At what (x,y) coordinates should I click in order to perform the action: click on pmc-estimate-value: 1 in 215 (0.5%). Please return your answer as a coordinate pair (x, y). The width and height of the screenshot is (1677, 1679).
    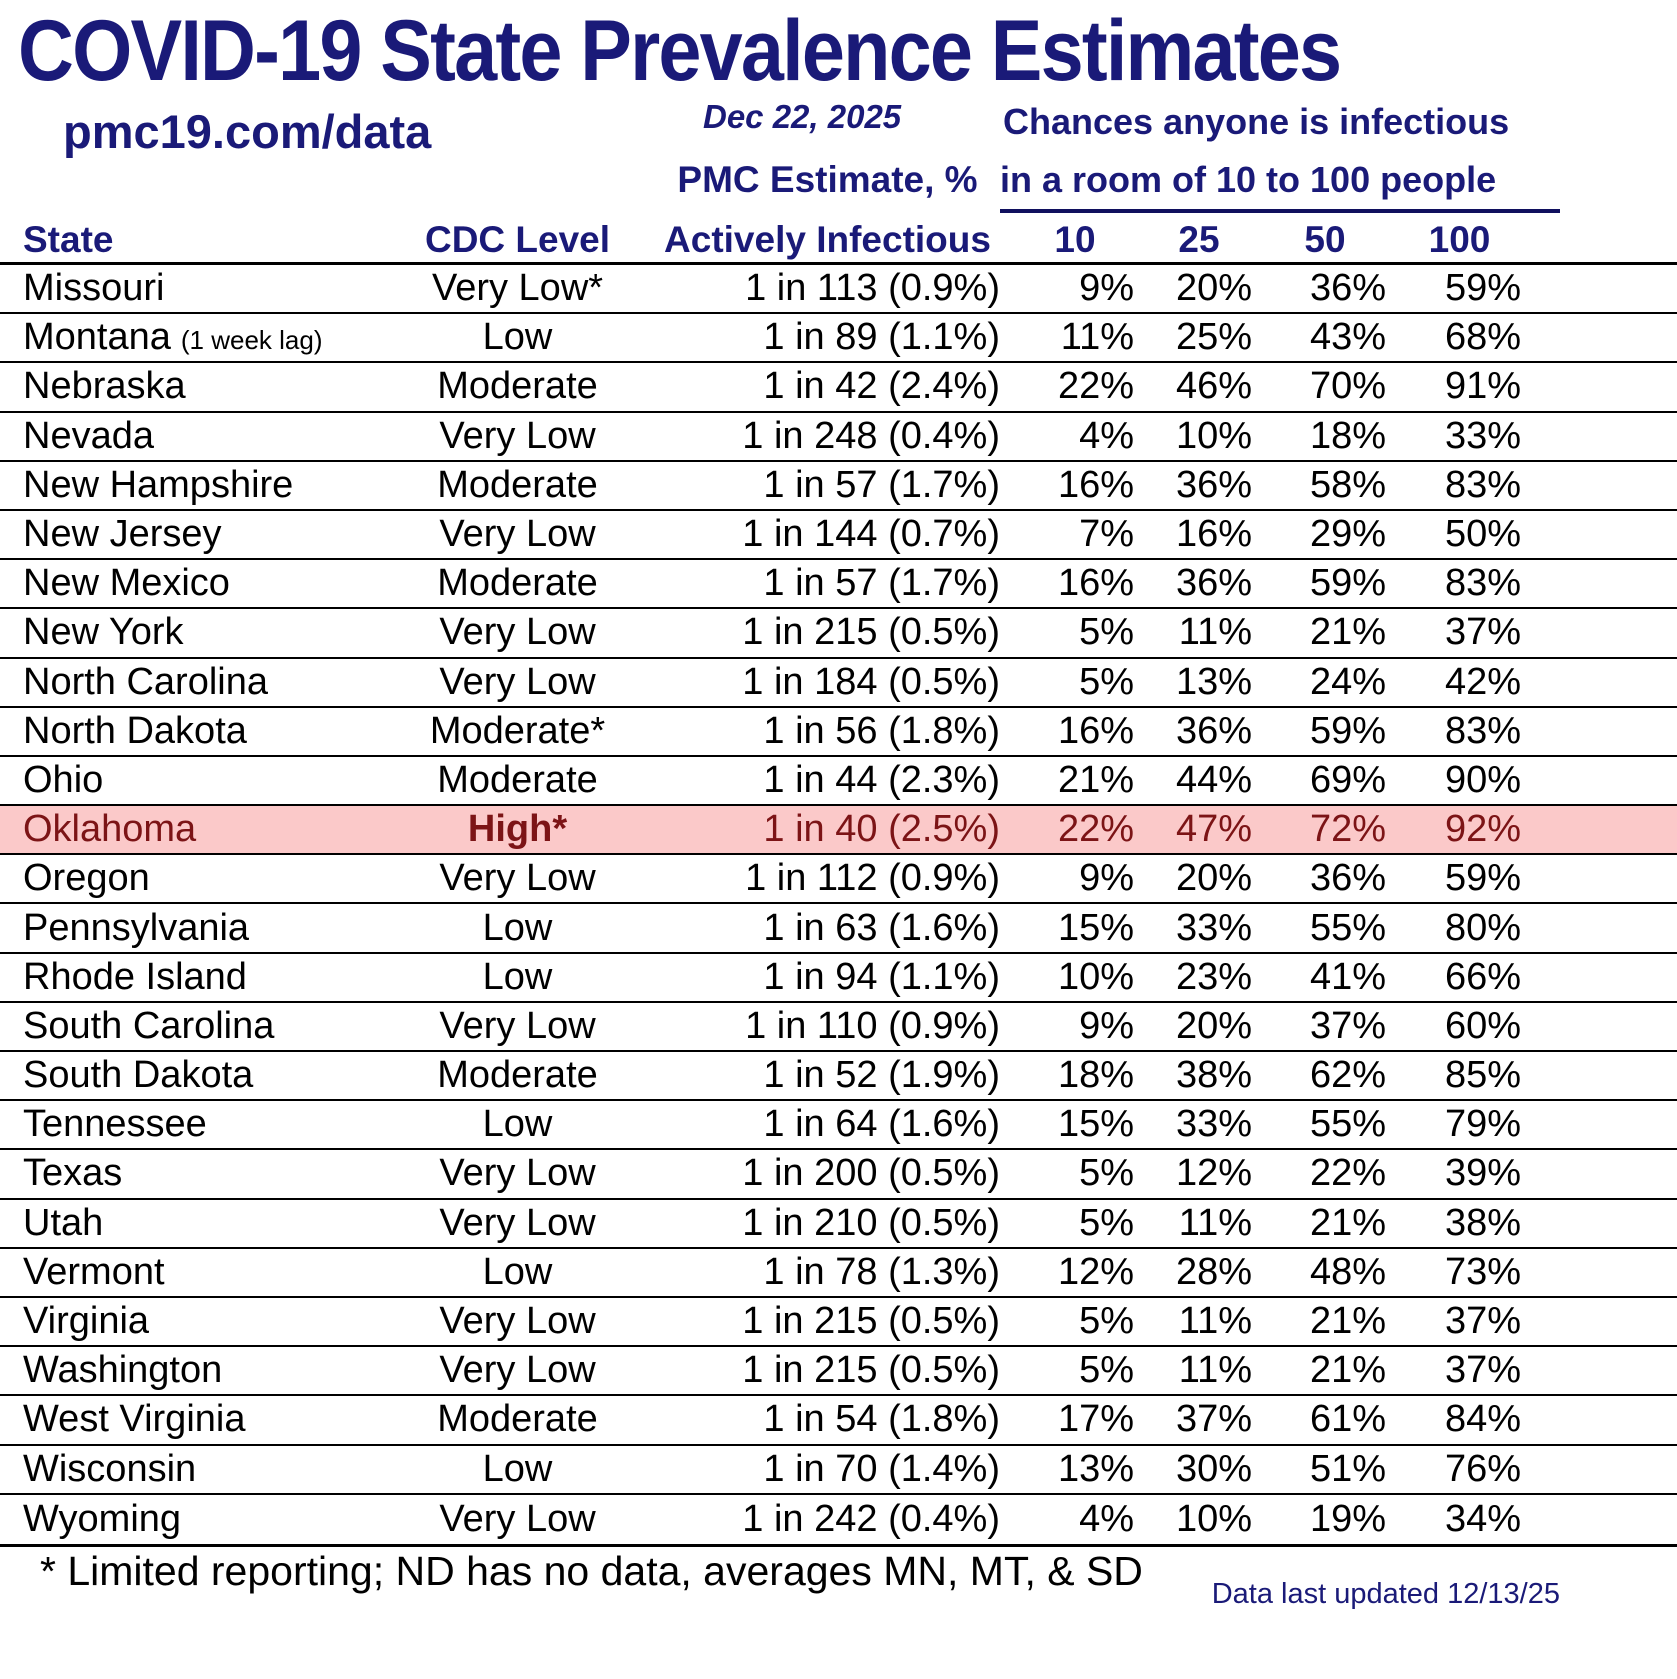
    Looking at the image, I should click on (871, 1370).